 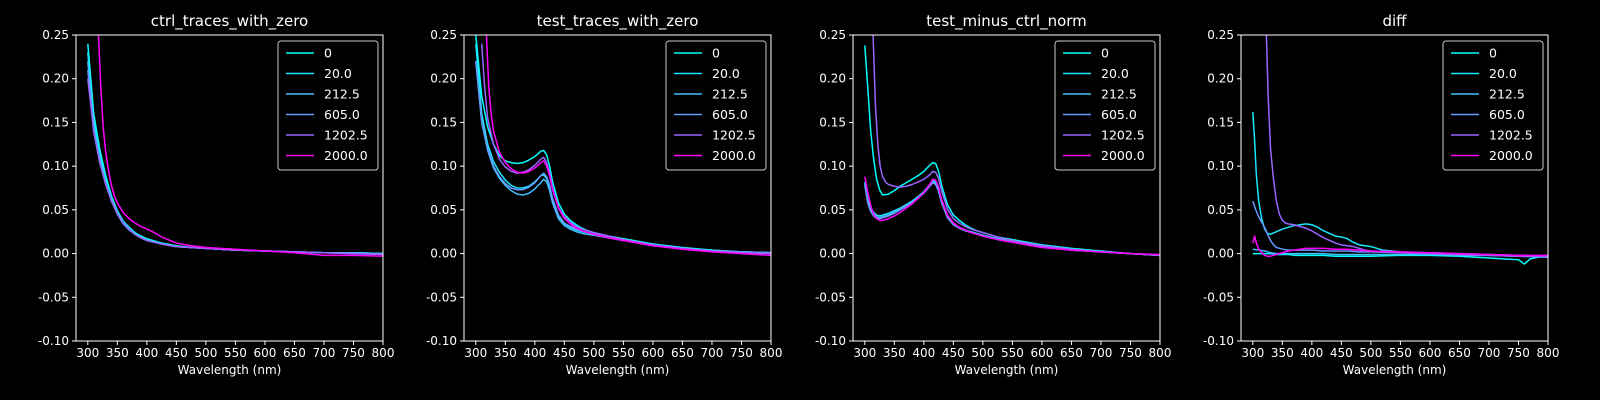 I want to click on y-tick-label: 0.25, so click(x=443, y=35).